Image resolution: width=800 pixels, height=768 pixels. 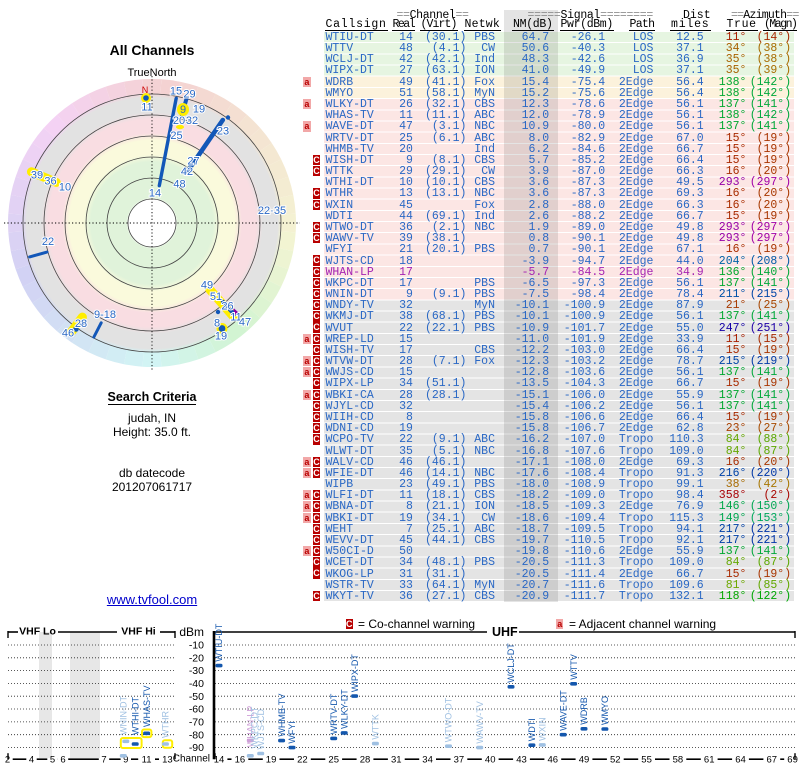 I want to click on svg-text: WTWO-DT, so click(x=449, y=719).